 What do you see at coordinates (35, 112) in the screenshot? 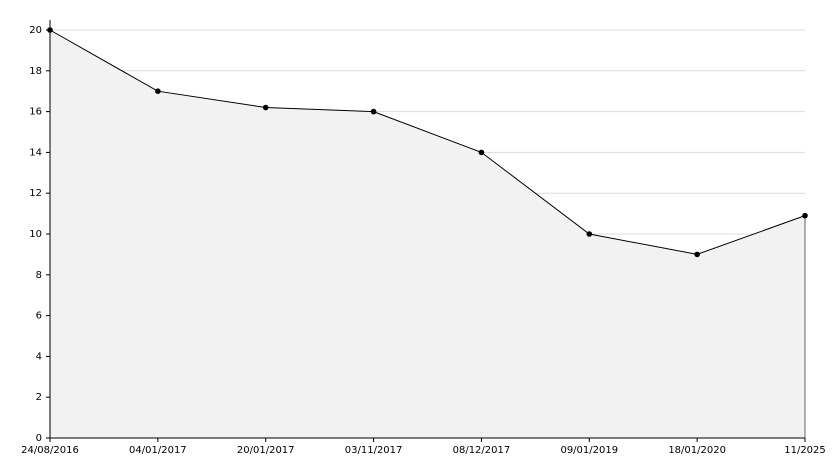
I see `y-tick-label: 16` at bounding box center [35, 112].